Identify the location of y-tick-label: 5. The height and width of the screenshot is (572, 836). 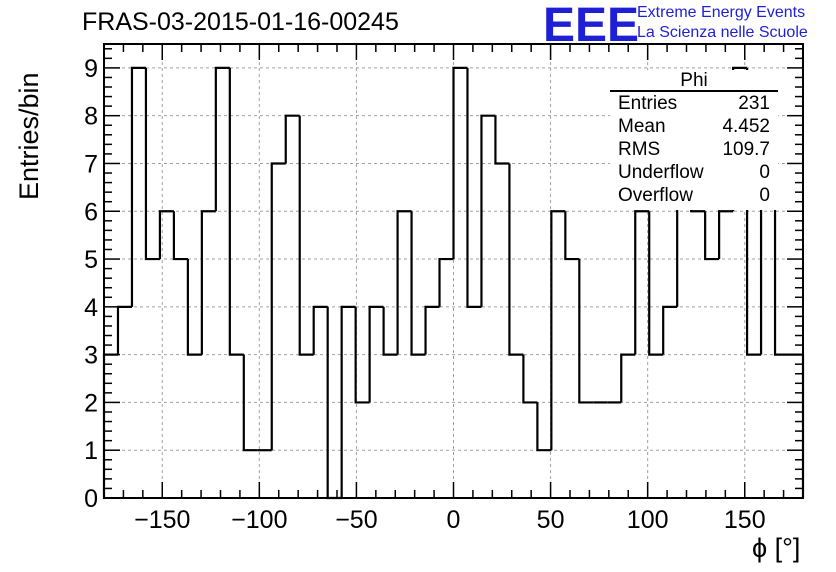
(91, 260).